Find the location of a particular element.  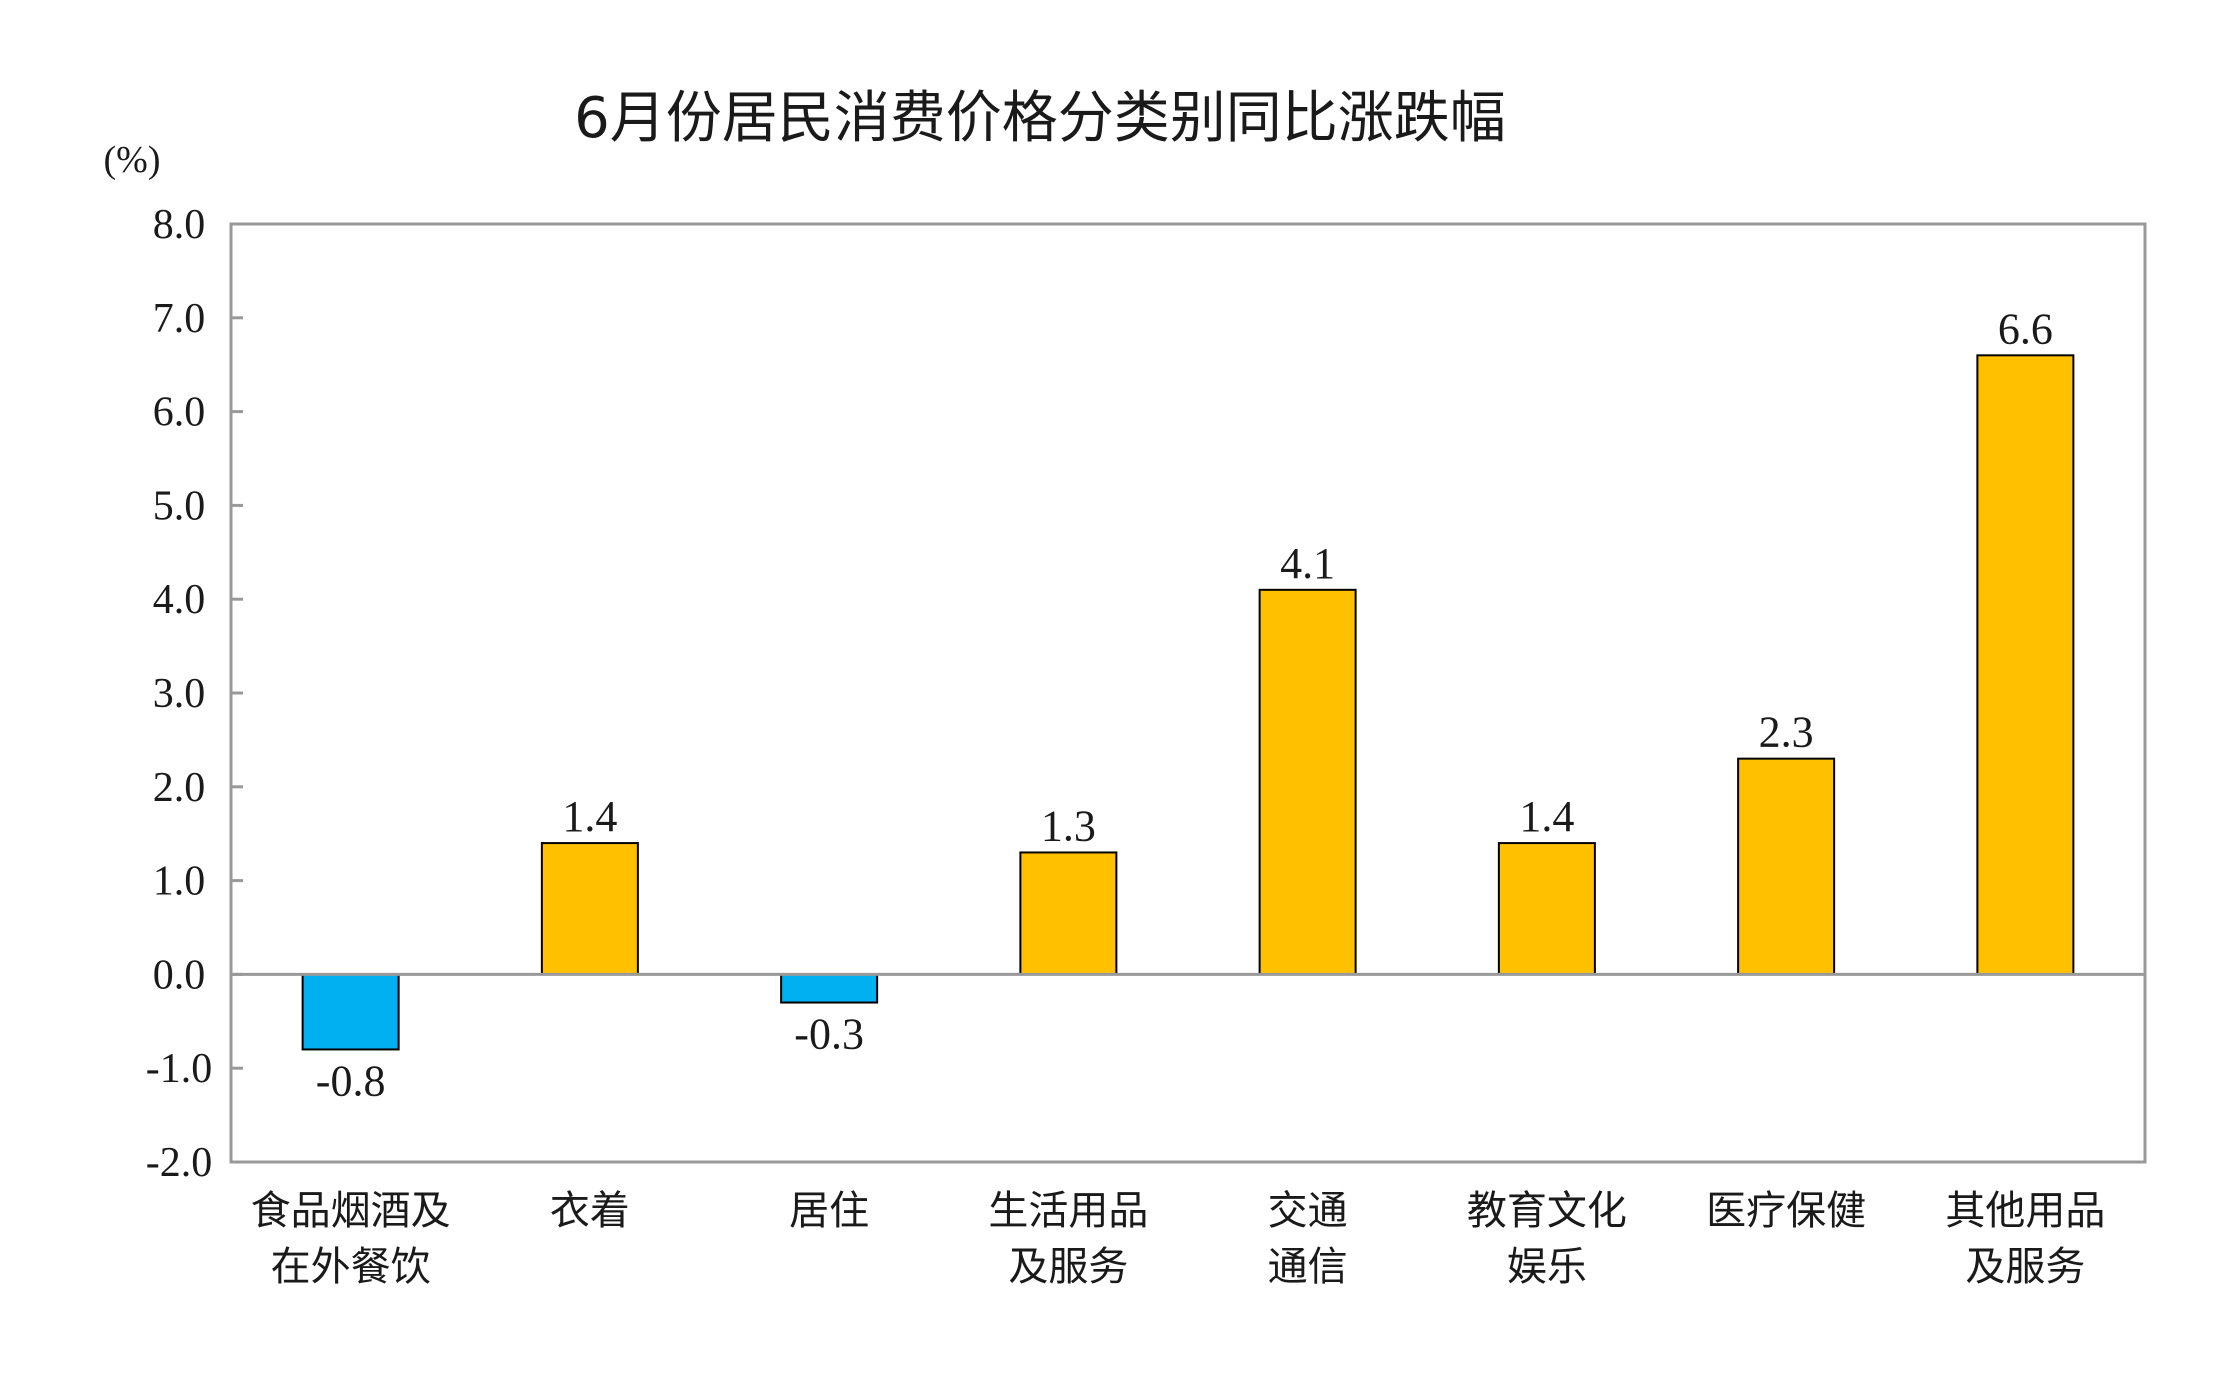

x-tick-label: 食品烟酒及在外餐饮 is located at coordinates (351, 1239).